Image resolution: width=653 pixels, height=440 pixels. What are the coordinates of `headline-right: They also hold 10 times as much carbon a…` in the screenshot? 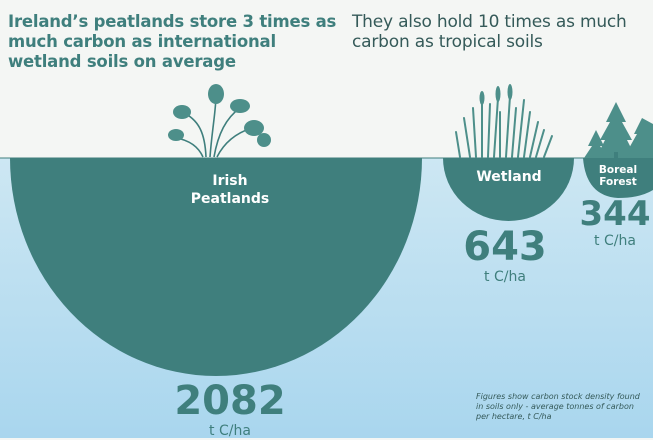 It's located at (489, 32).